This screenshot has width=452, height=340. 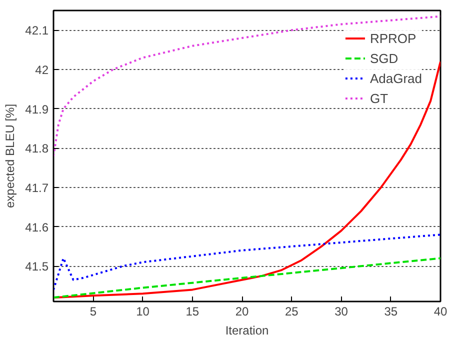 What do you see at coordinates (380, 98) in the screenshot?
I see `legend-label: GT` at bounding box center [380, 98].